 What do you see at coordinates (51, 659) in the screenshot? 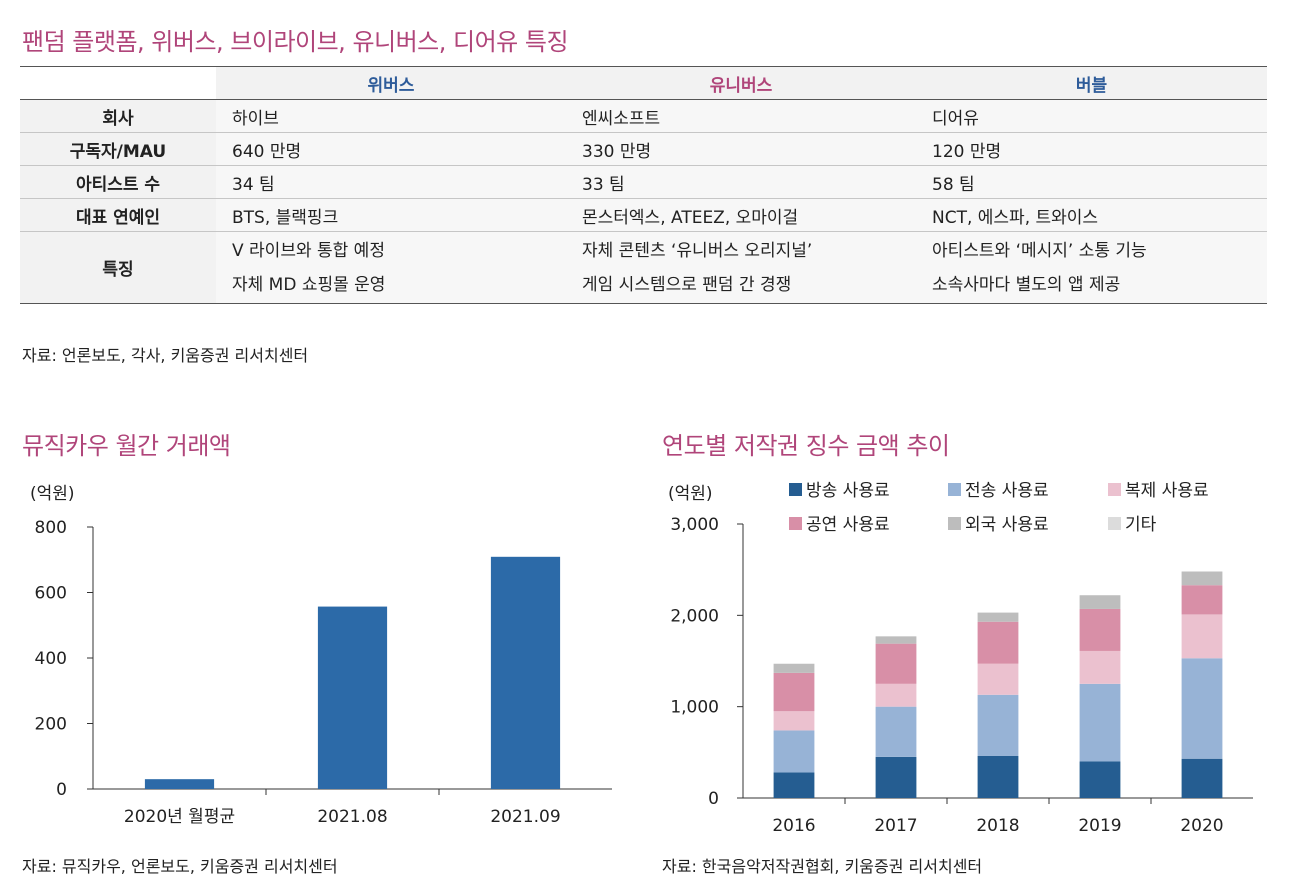
I see `y-tick-label: 400` at bounding box center [51, 659].